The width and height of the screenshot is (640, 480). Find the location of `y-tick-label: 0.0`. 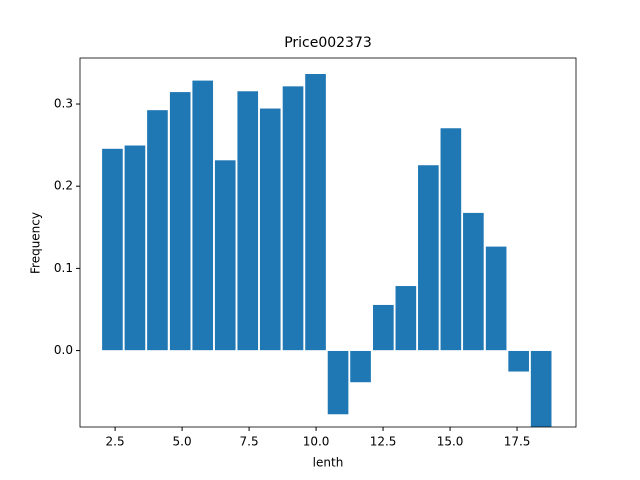

y-tick-label: 0.0 is located at coordinates (63, 350).